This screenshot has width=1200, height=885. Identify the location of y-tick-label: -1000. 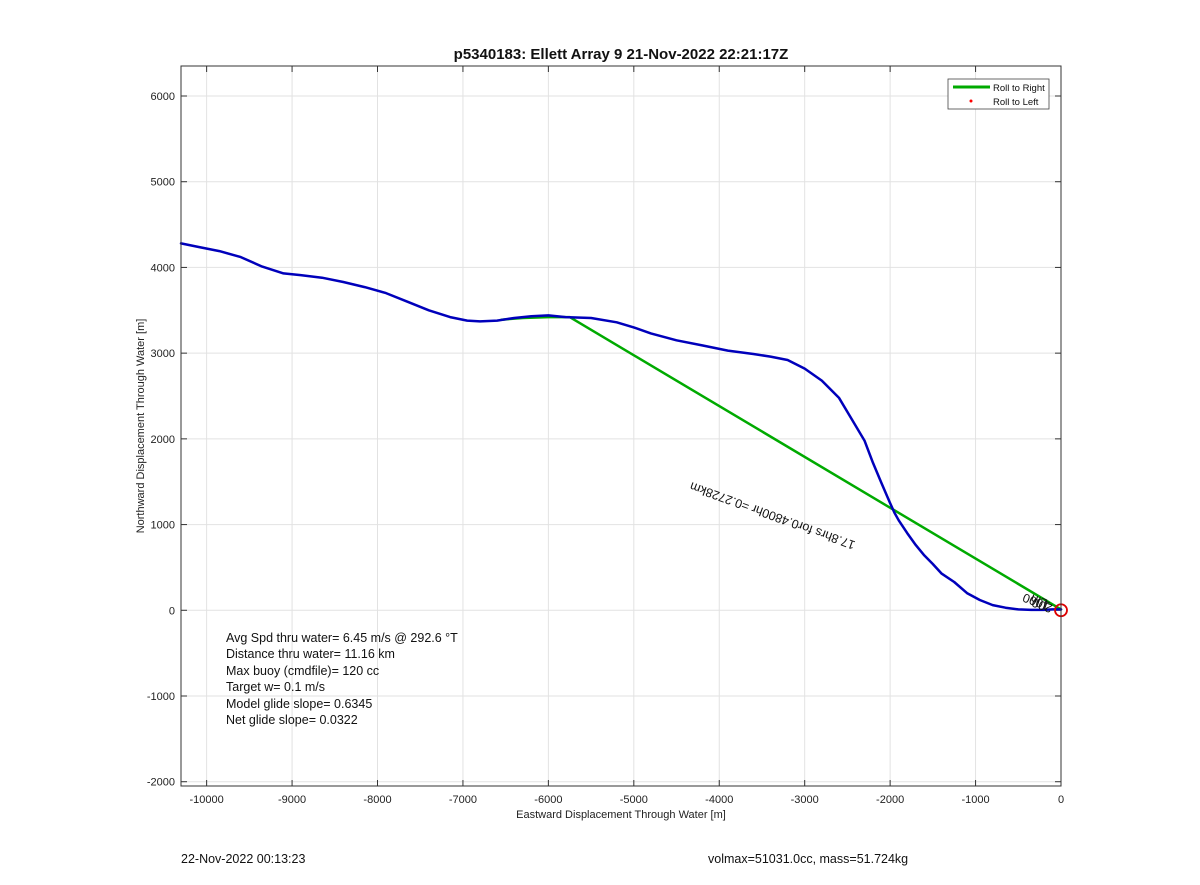
(161, 697).